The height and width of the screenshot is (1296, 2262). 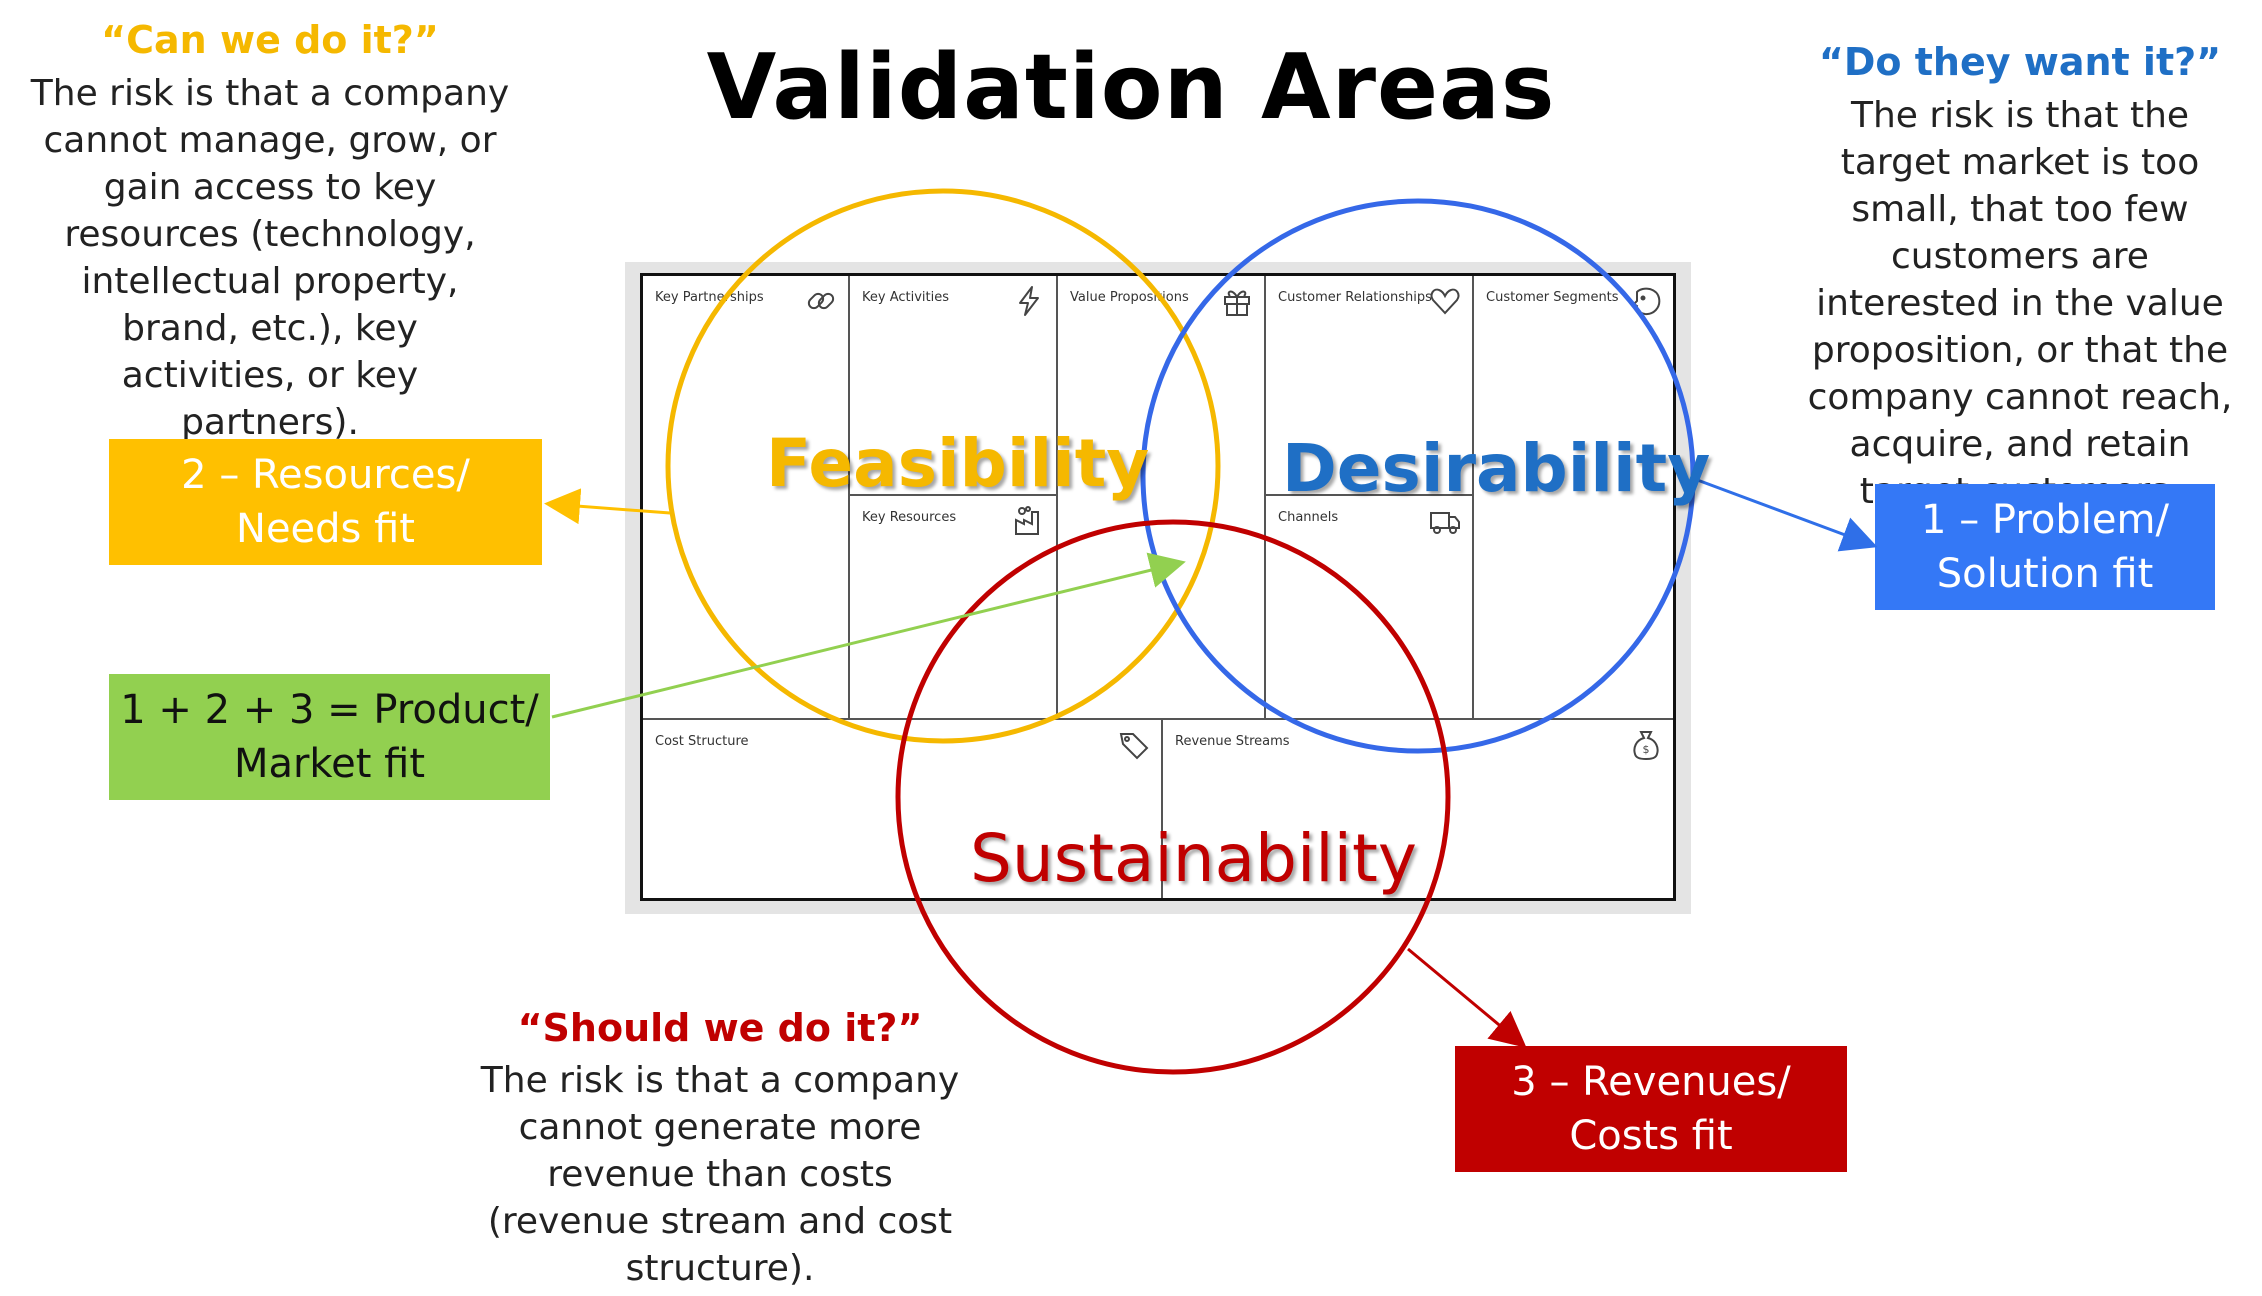 I want to click on revenue-streams-cell: Revenue Streams $, so click(x=1418, y=808).